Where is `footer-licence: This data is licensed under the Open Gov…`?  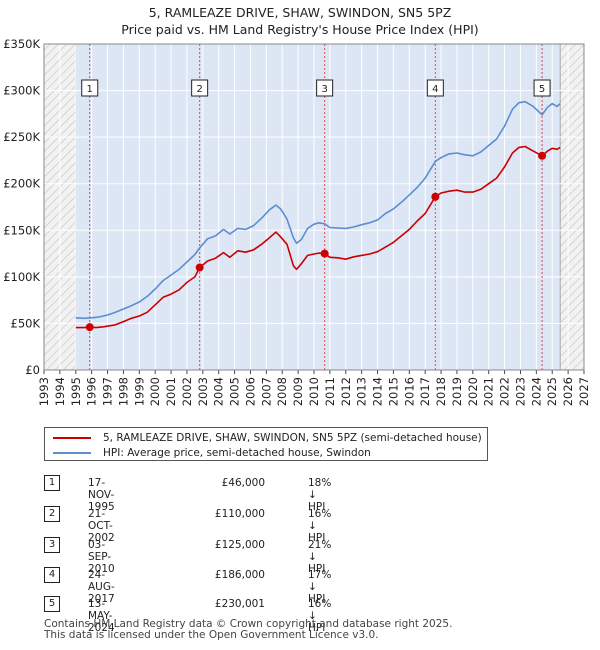
footer-licence: This data is licensed under the Open Gov… is located at coordinates (211, 635).